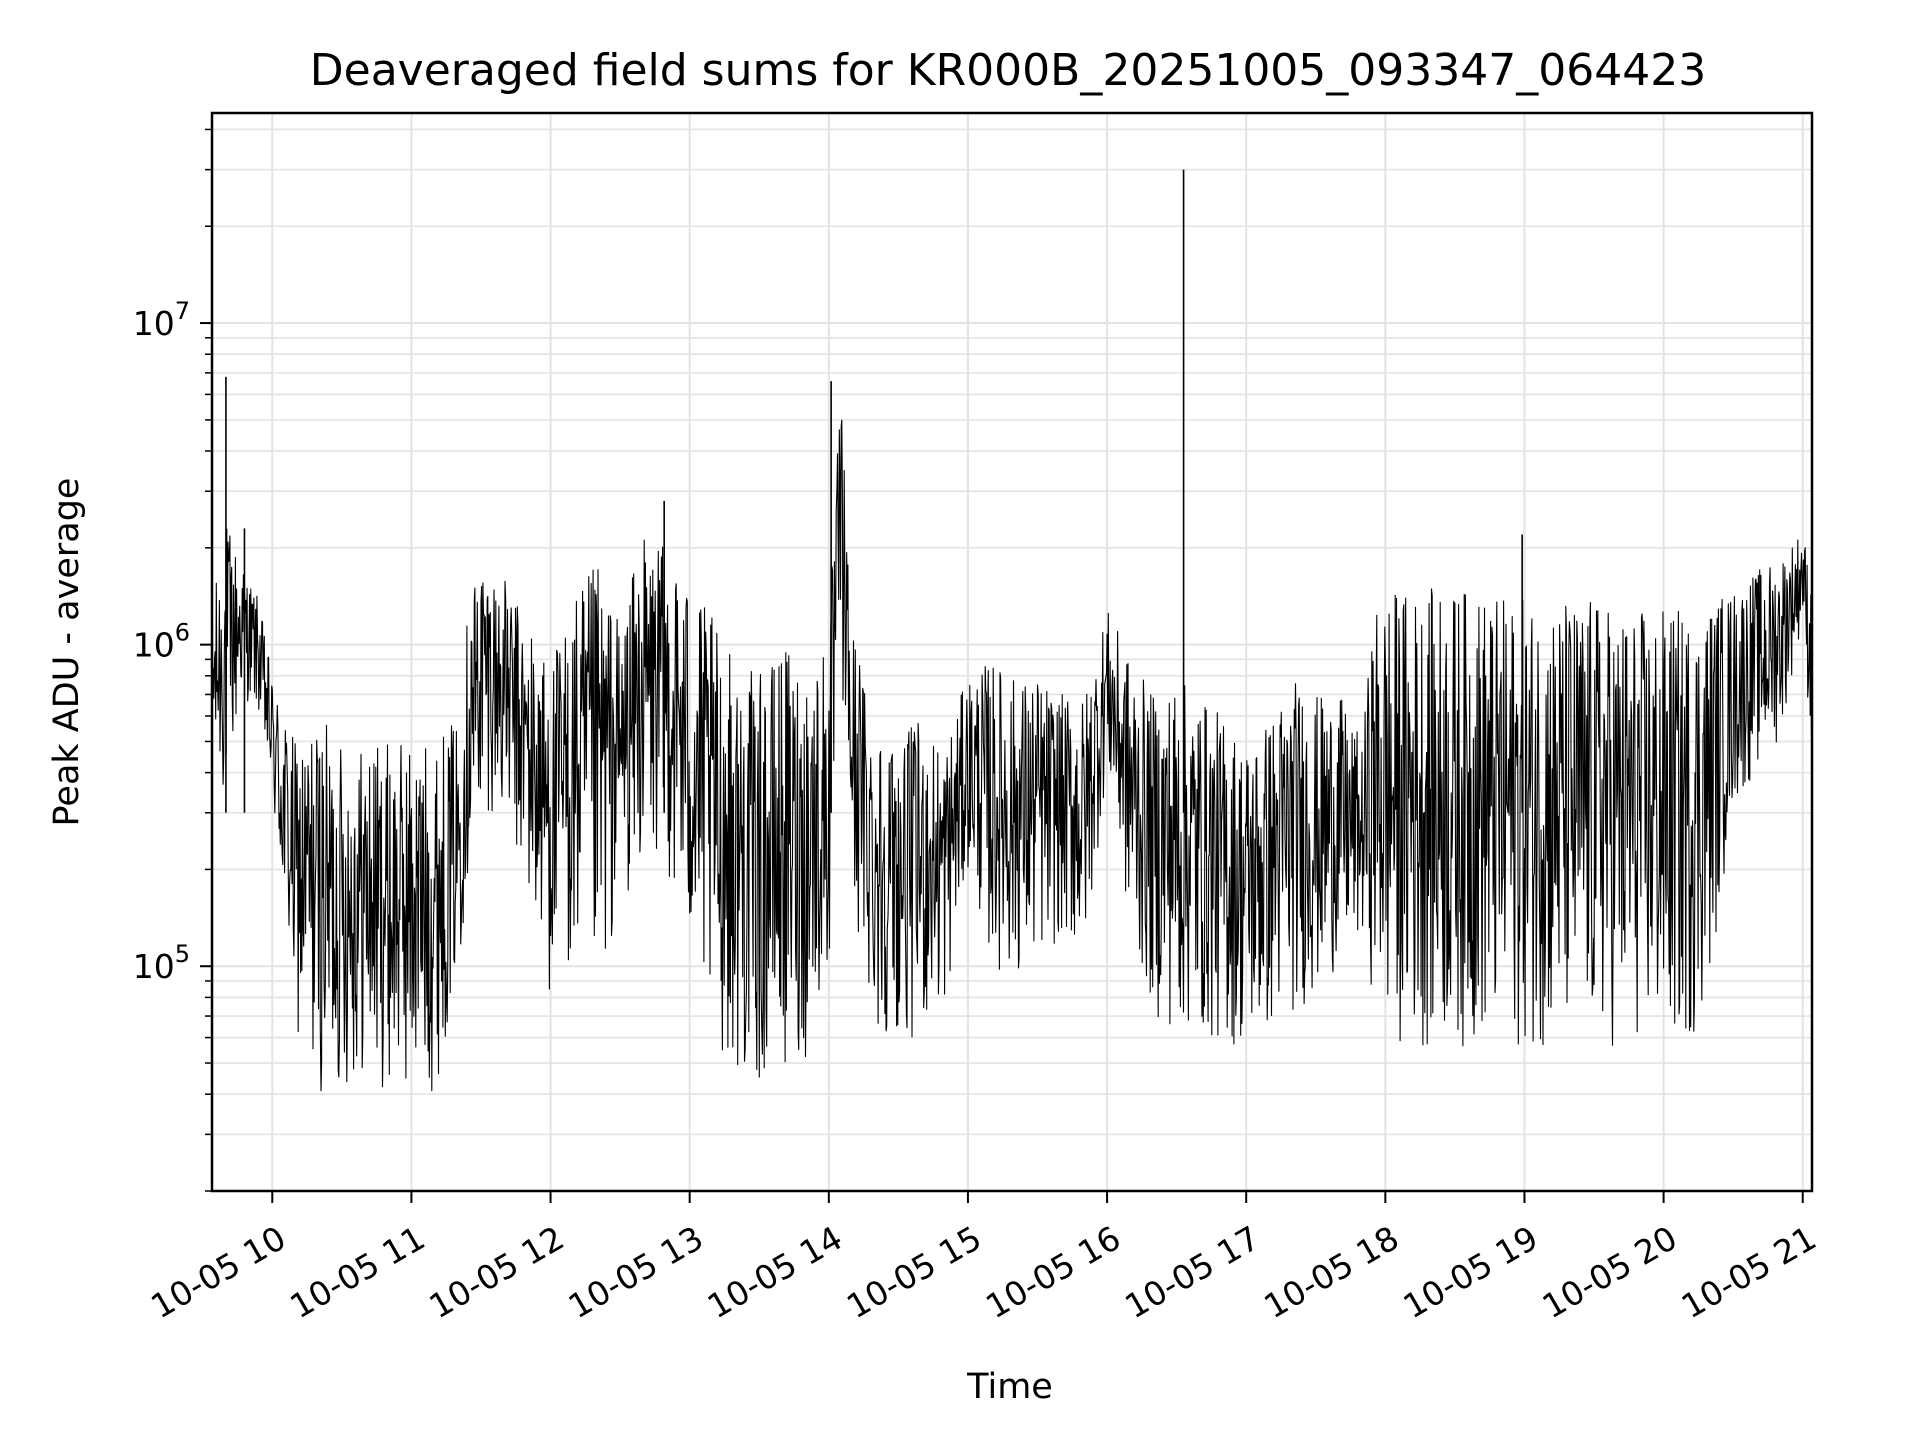 The width and height of the screenshot is (1920, 1440). Describe the element at coordinates (161, 320) in the screenshot. I see `y-tick-label: 10⁷` at that location.